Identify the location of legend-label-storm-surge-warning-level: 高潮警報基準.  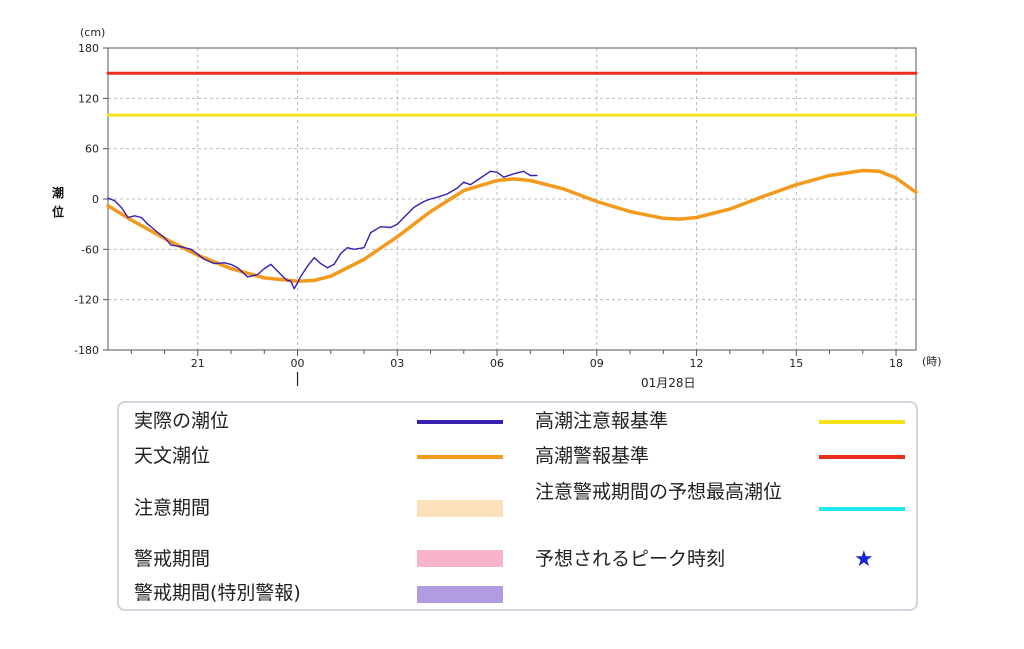
(592, 456).